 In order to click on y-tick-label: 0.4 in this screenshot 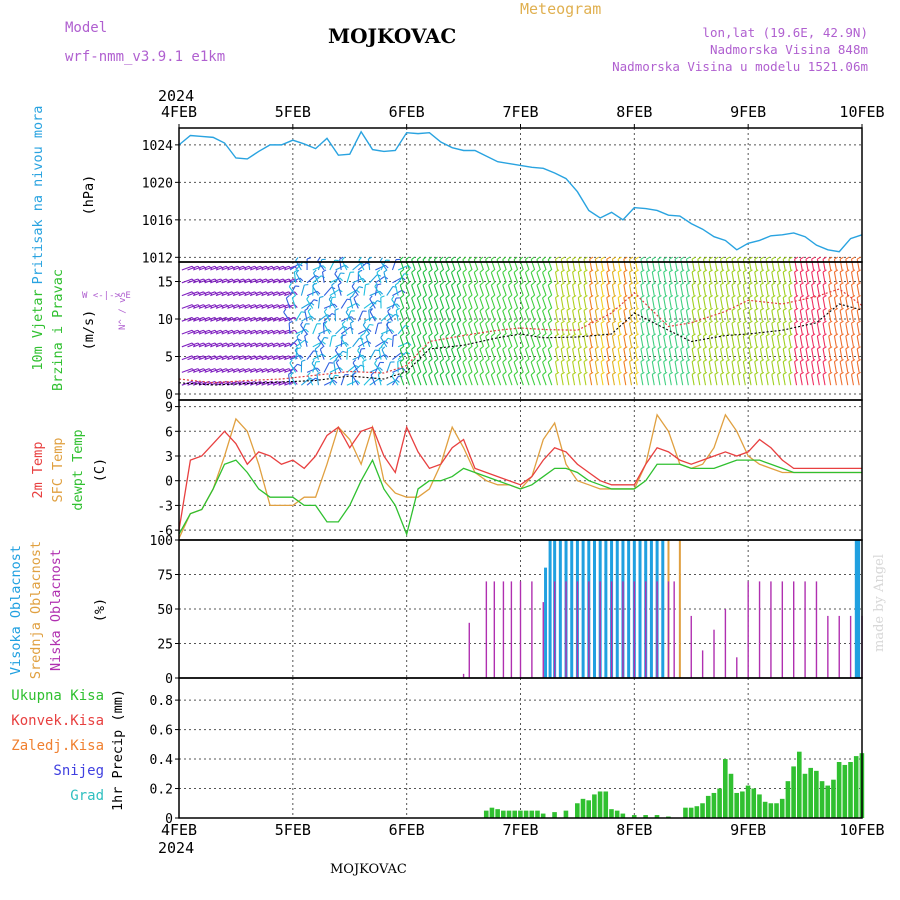, I will do `click(162, 760)`.